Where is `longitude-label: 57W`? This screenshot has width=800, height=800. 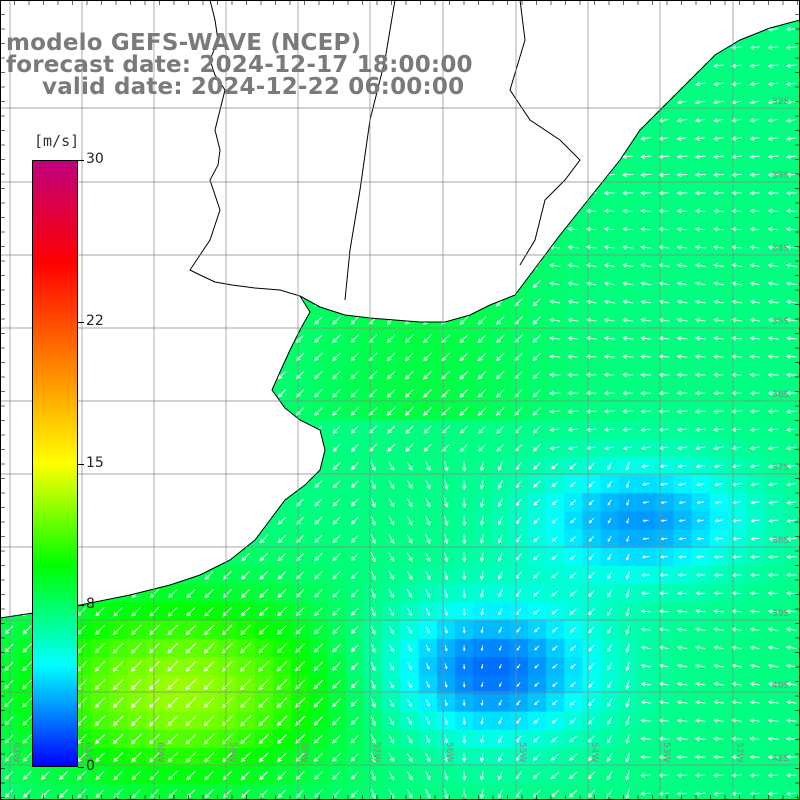
longitude-label: 57W is located at coordinates (376, 752).